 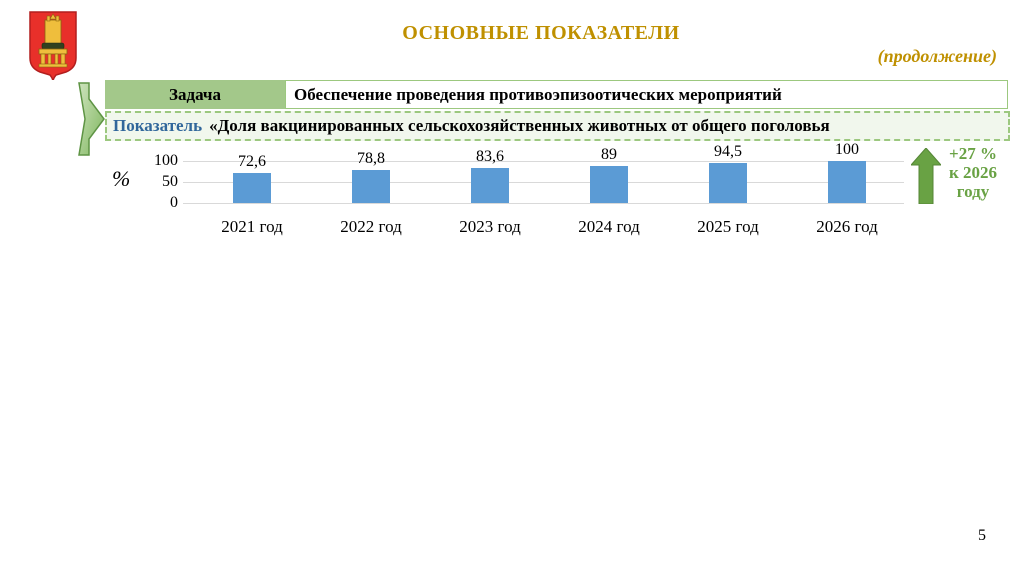 I want to click on bar-2022 год, so click(x=371, y=186).